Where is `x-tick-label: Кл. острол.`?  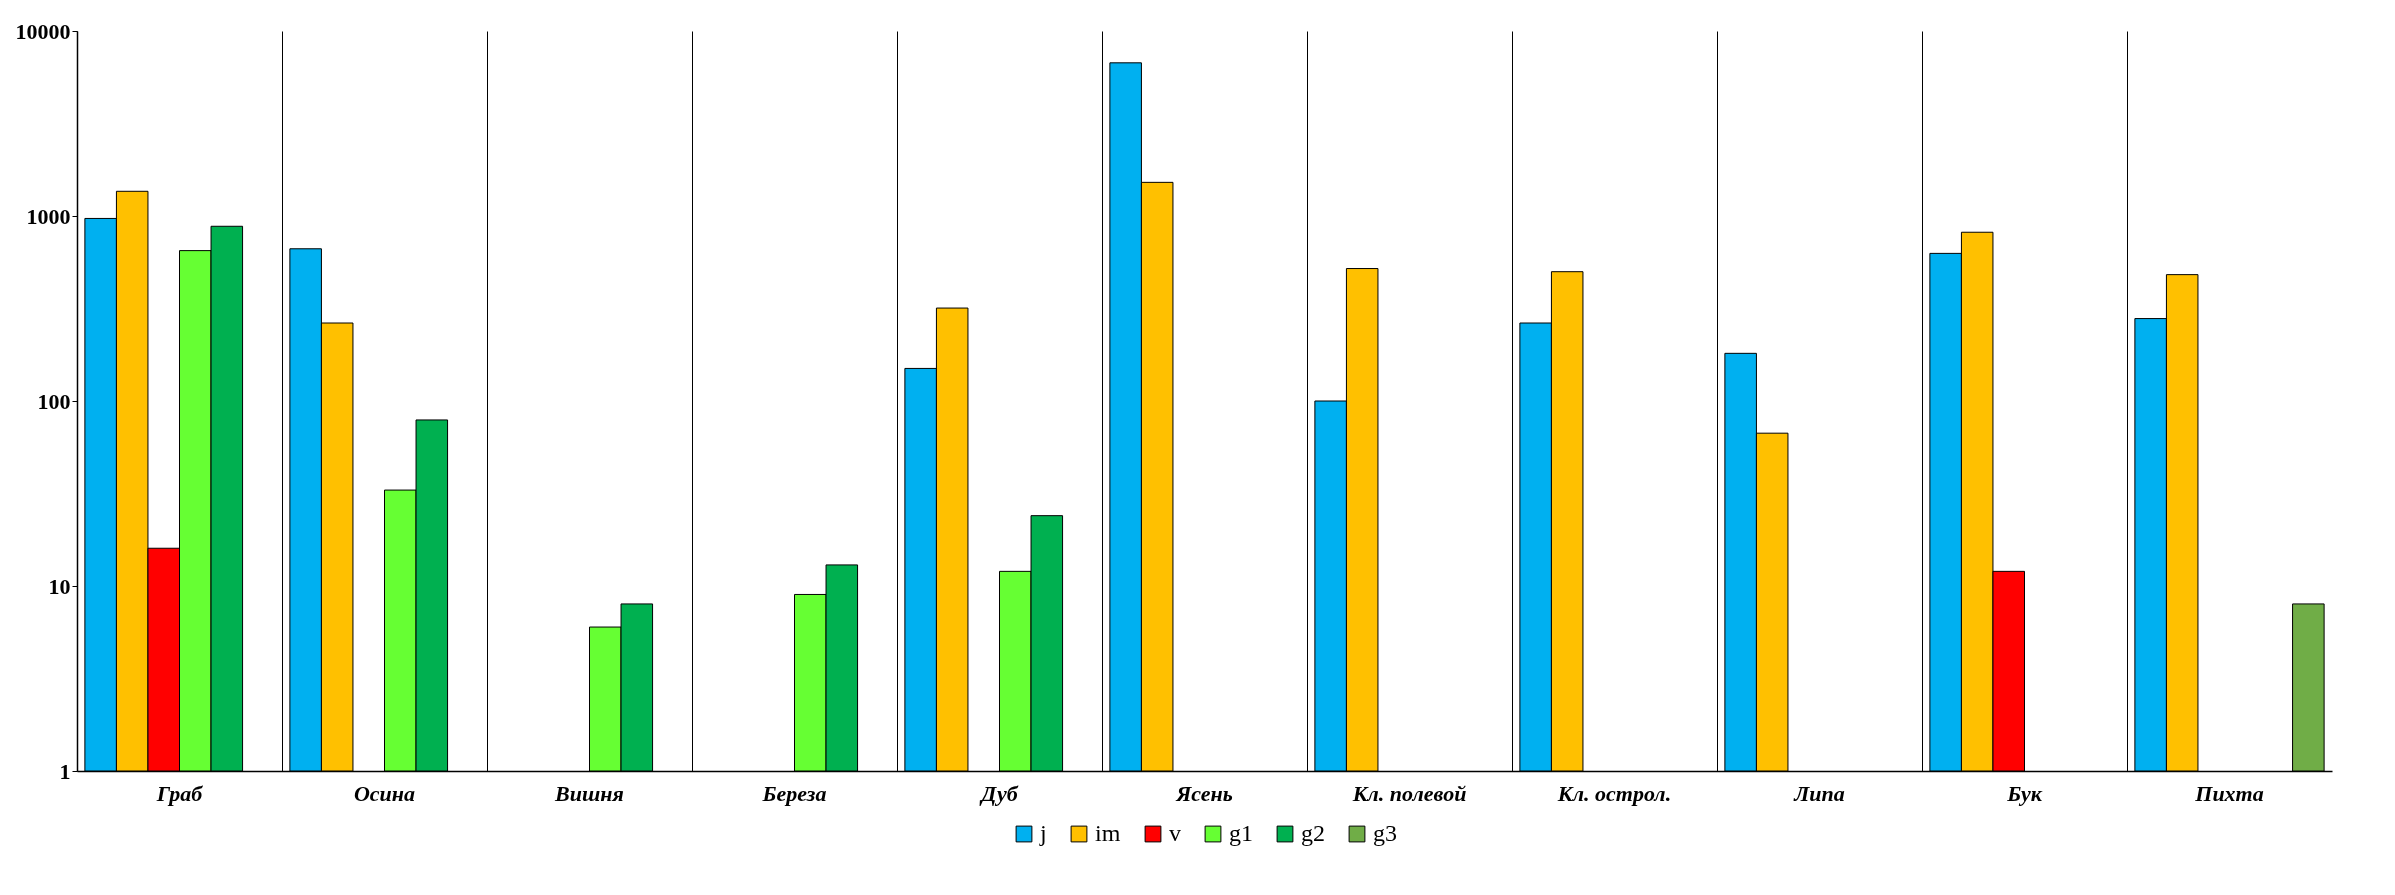
x-tick-label: Кл. острол. is located at coordinates (1614, 793).